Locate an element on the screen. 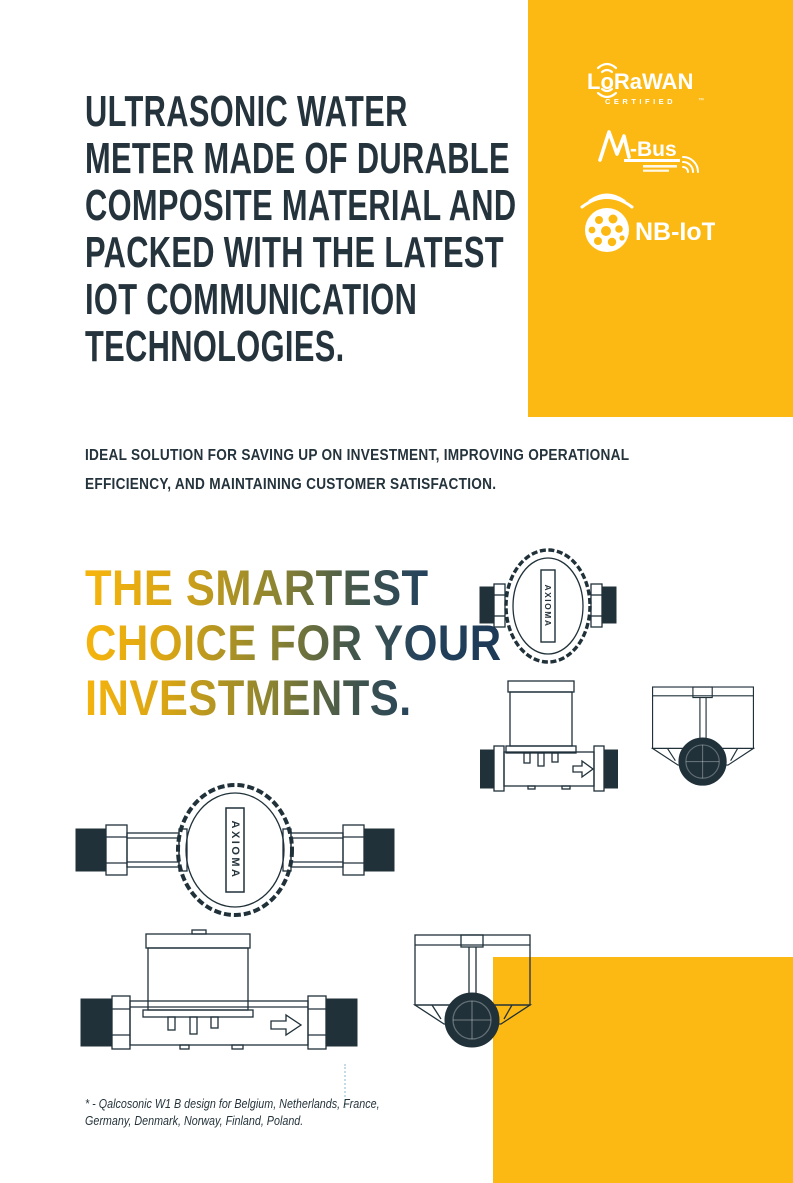  globe-icon is located at coordinates (607, 230).